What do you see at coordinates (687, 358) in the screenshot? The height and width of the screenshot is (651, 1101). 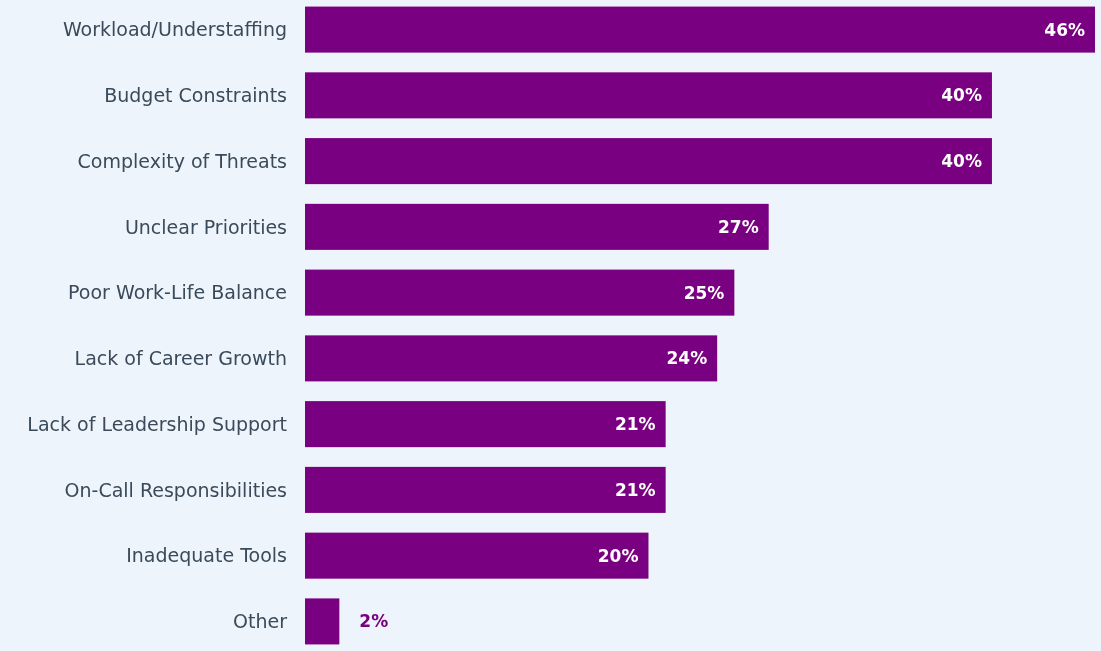 I see `data-label: 24%` at bounding box center [687, 358].